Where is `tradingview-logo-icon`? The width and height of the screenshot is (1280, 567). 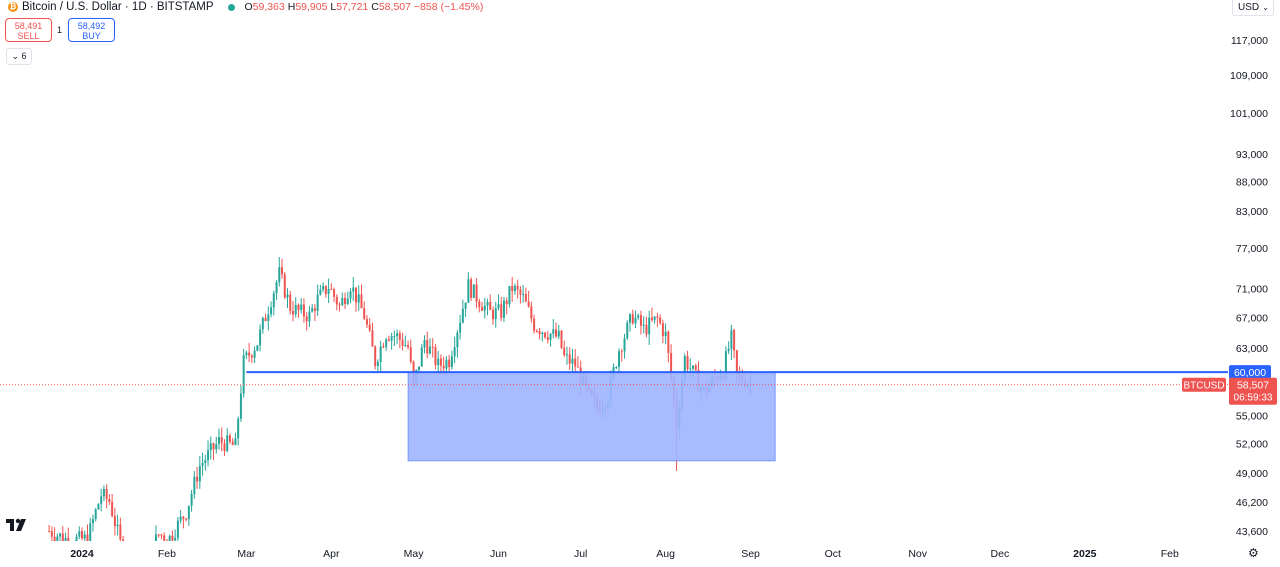
tradingview-logo-icon is located at coordinates (19, 525).